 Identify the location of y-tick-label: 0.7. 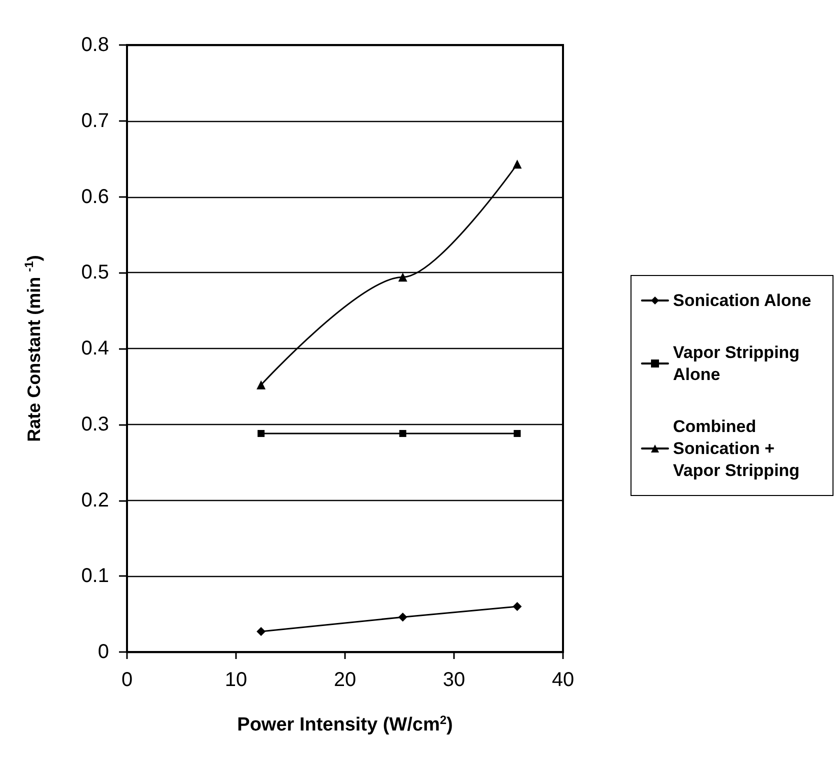
(95, 121).